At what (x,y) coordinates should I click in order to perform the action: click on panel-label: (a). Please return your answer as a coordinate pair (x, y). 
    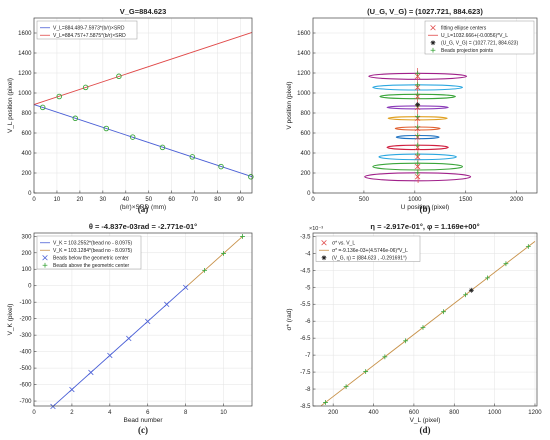
    Looking at the image, I should click on (143, 209).